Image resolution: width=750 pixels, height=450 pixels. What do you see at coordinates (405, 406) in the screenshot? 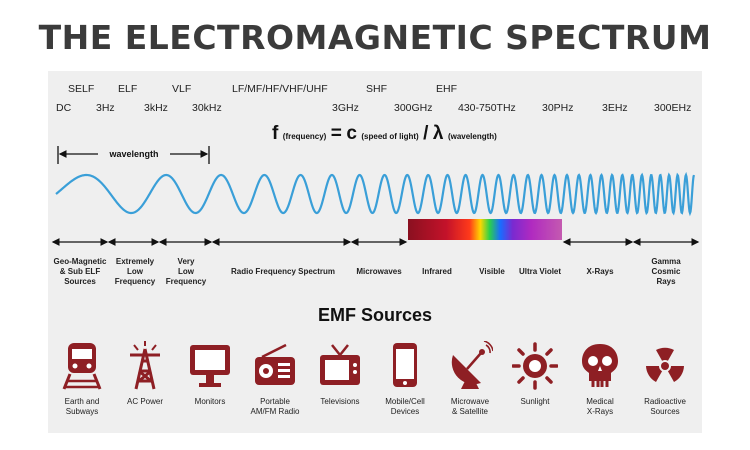
I see `source-label: Mobile/Cell Devices` at bounding box center [405, 406].